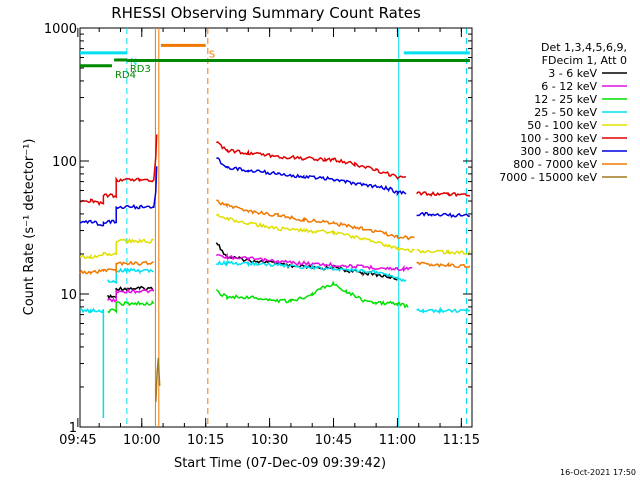  What do you see at coordinates (60, 29) in the screenshot?
I see `y-tick-label: 1000` at bounding box center [60, 29].